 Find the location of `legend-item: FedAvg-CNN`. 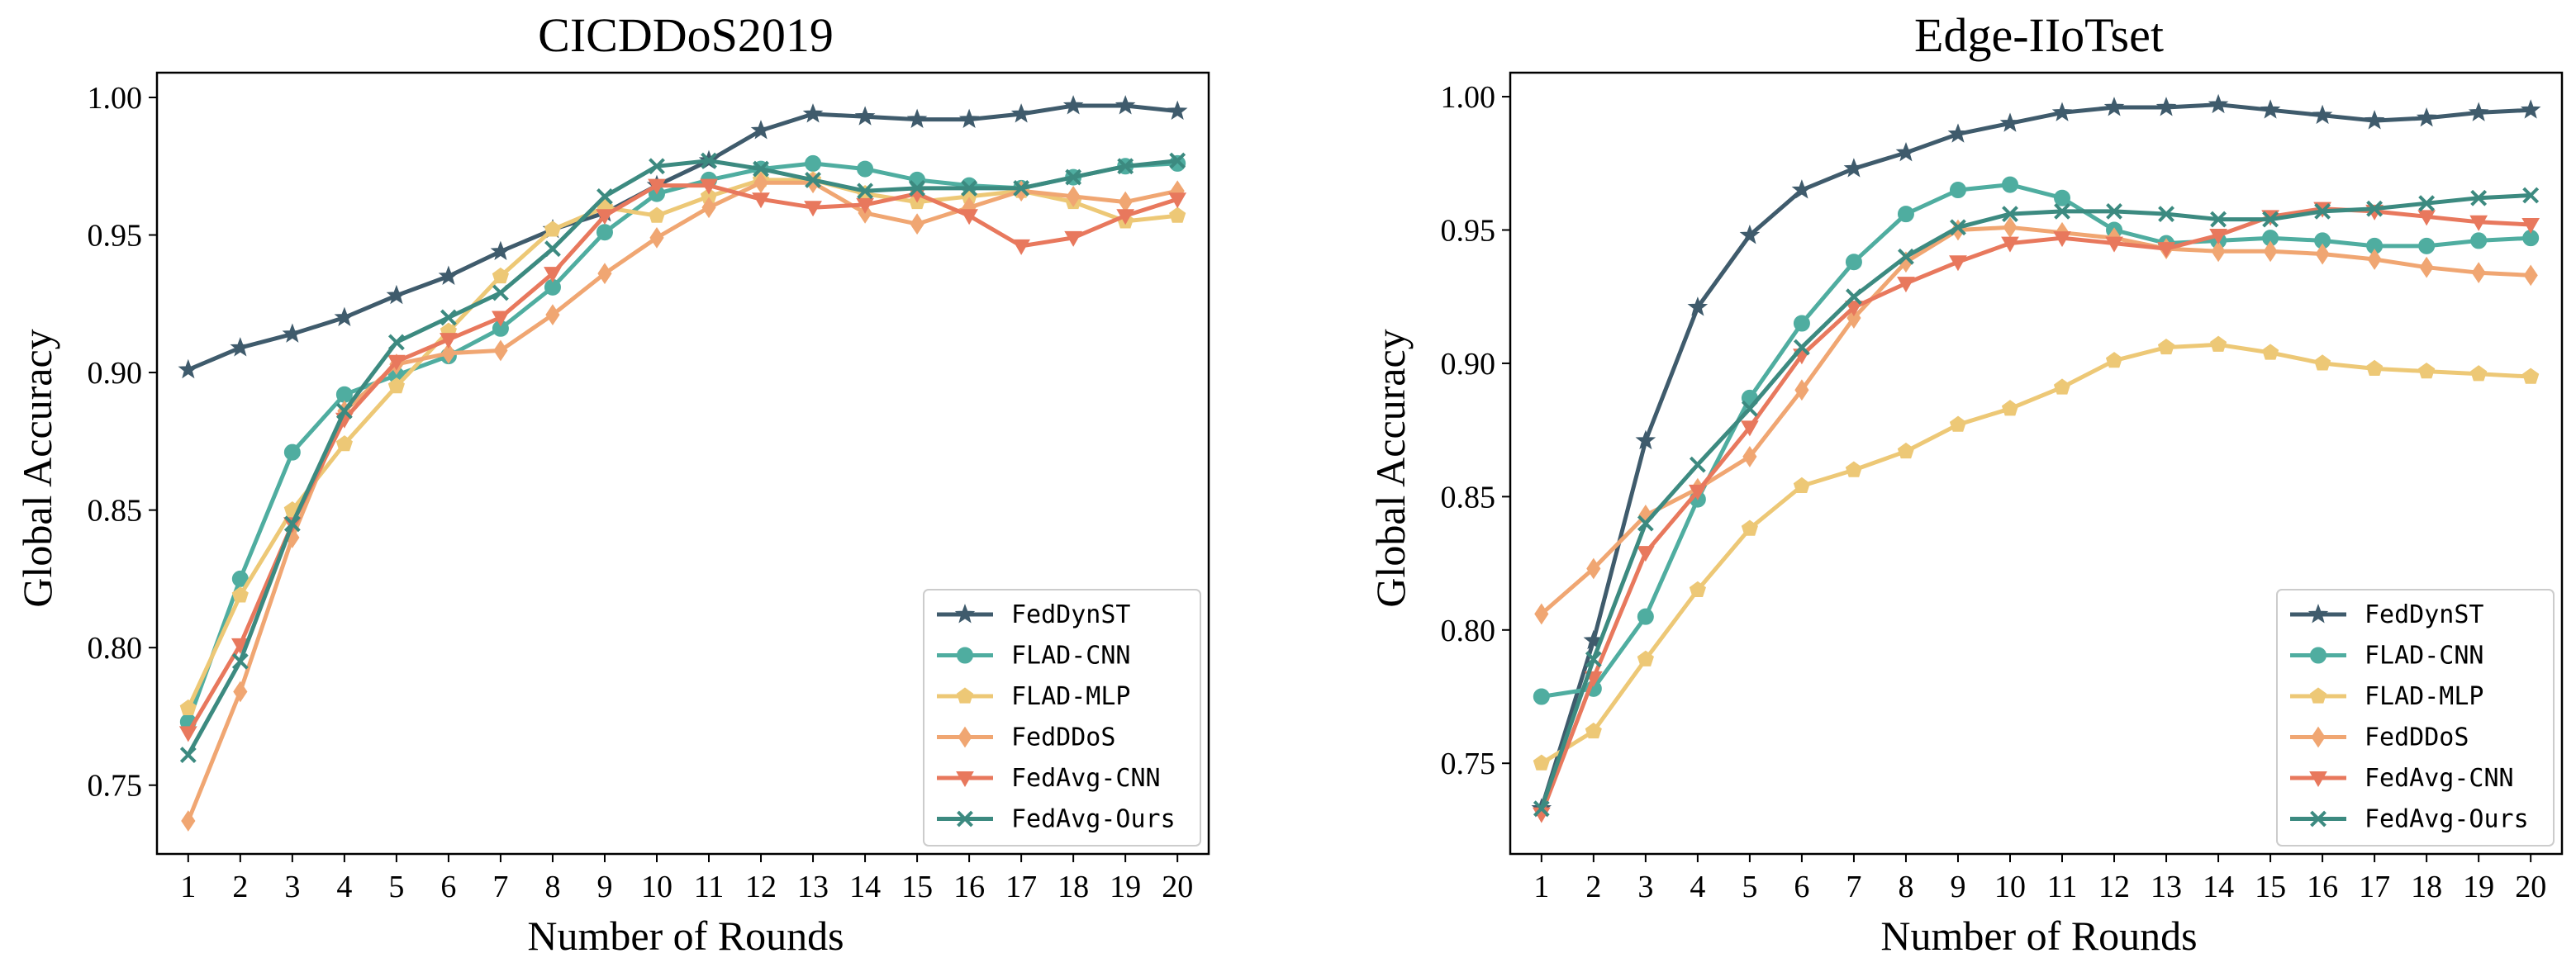

legend-item: FedAvg-CNN is located at coordinates (2402, 778).